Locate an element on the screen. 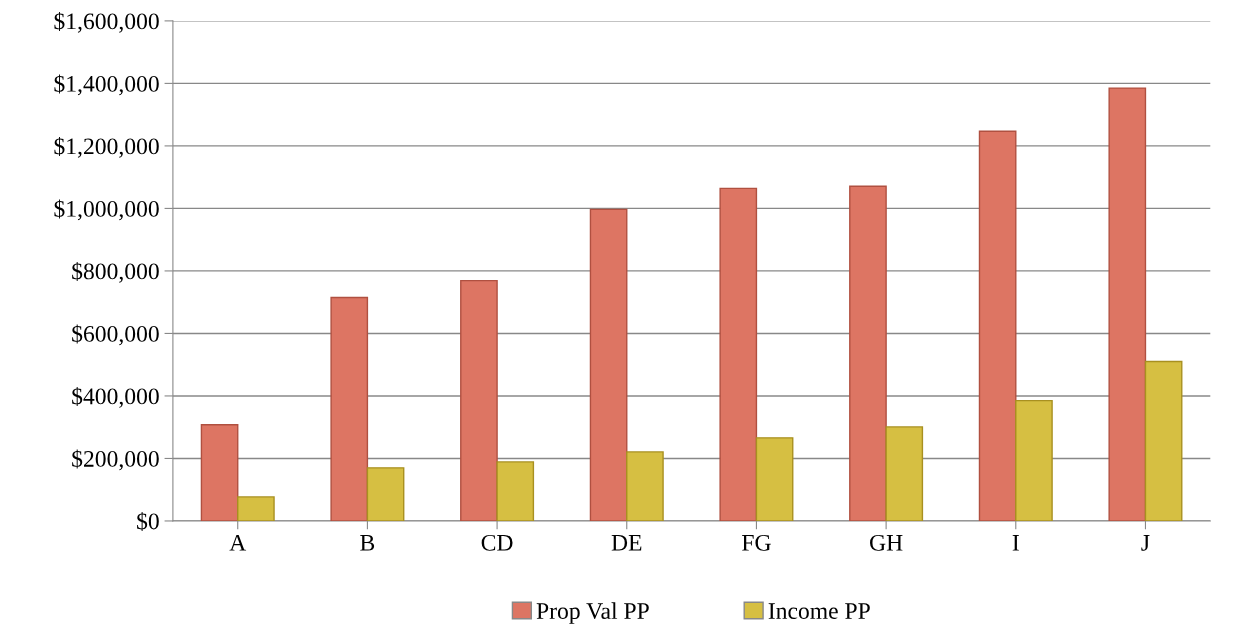 The image size is (1235, 633). x-tick-label: A is located at coordinates (238, 542).